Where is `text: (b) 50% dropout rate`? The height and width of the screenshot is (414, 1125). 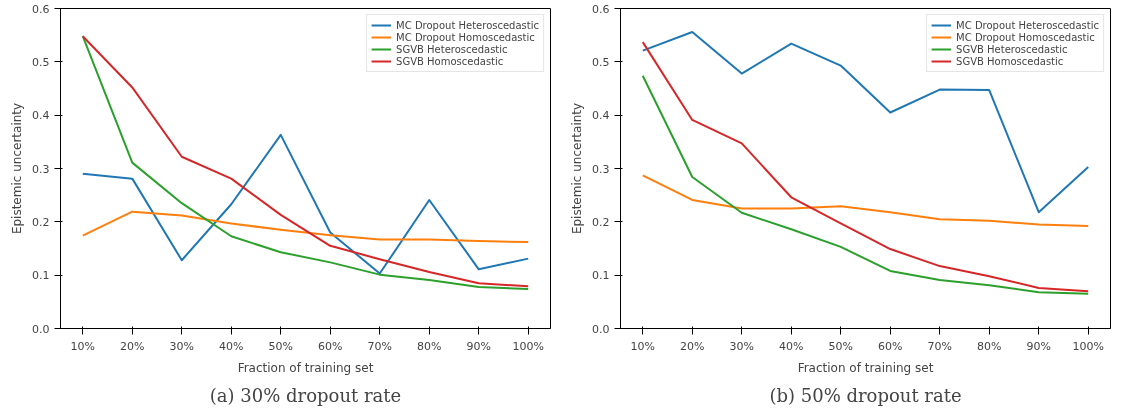
text: (b) 50% dropout rate is located at coordinates (865, 395).